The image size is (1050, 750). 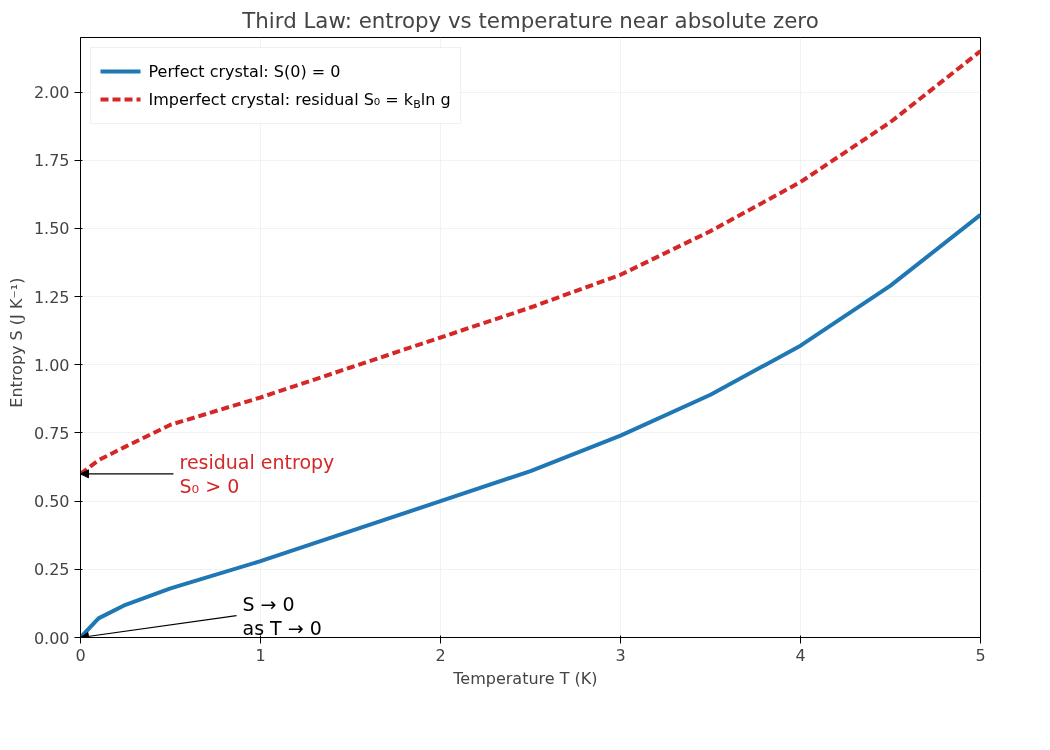 I want to click on y-tick-label: 1.00, so click(x=51, y=365).